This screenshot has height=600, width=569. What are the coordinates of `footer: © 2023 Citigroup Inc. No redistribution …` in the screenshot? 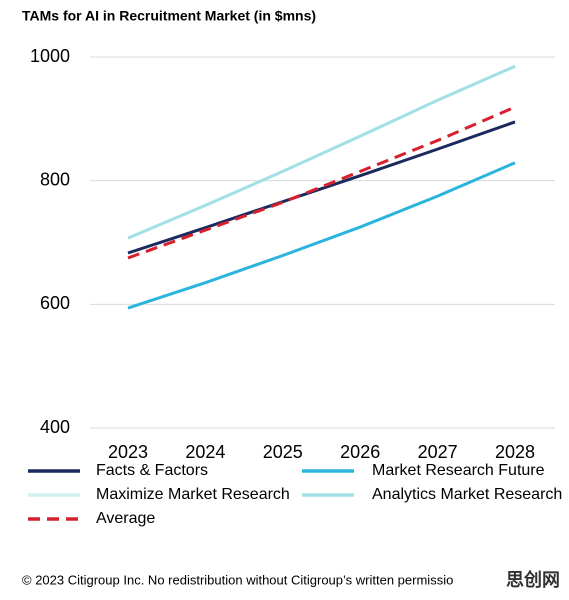 It's located at (237, 579).